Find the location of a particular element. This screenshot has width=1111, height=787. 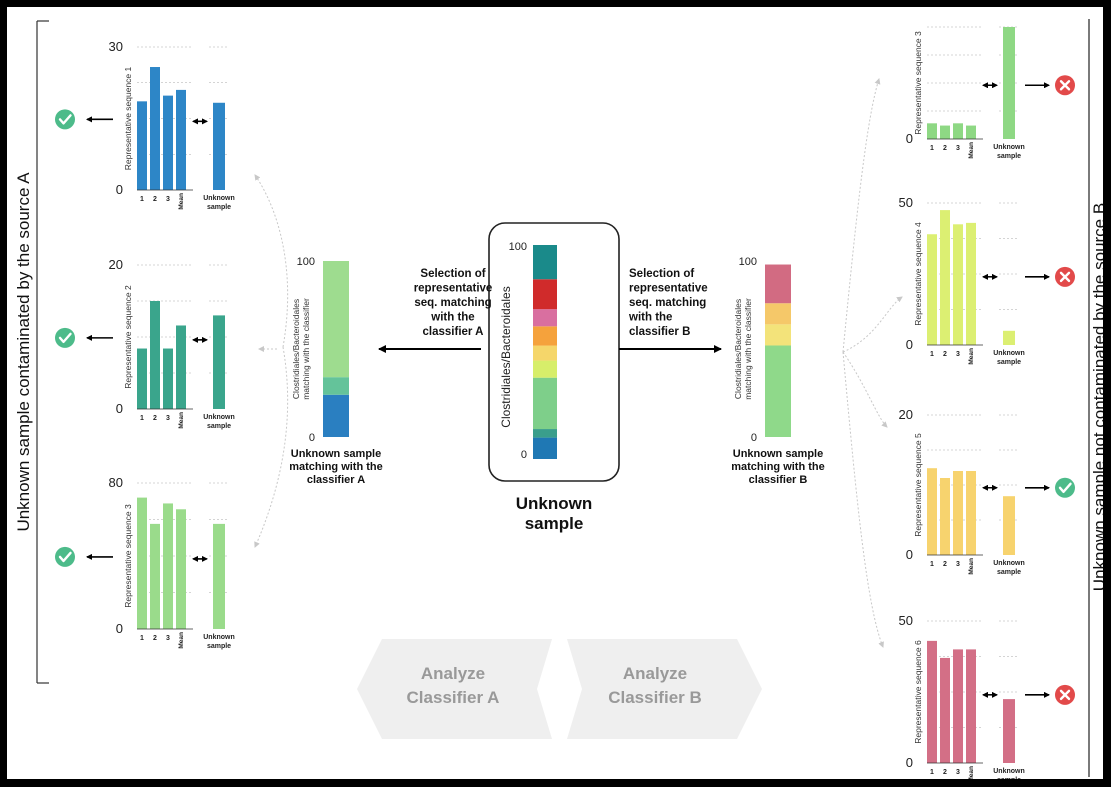

right-panel-0-xlabel-1: 2 is located at coordinates (945, 148).